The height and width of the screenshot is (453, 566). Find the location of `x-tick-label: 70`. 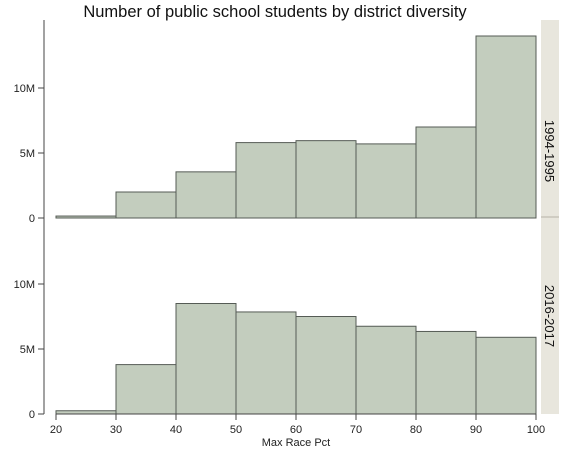

x-tick-label: 70 is located at coordinates (356, 430).